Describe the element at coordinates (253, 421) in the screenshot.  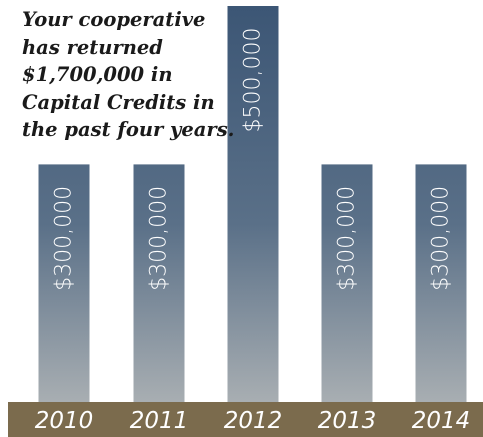
I see `x-tick-label-2012: 2012` at that location.